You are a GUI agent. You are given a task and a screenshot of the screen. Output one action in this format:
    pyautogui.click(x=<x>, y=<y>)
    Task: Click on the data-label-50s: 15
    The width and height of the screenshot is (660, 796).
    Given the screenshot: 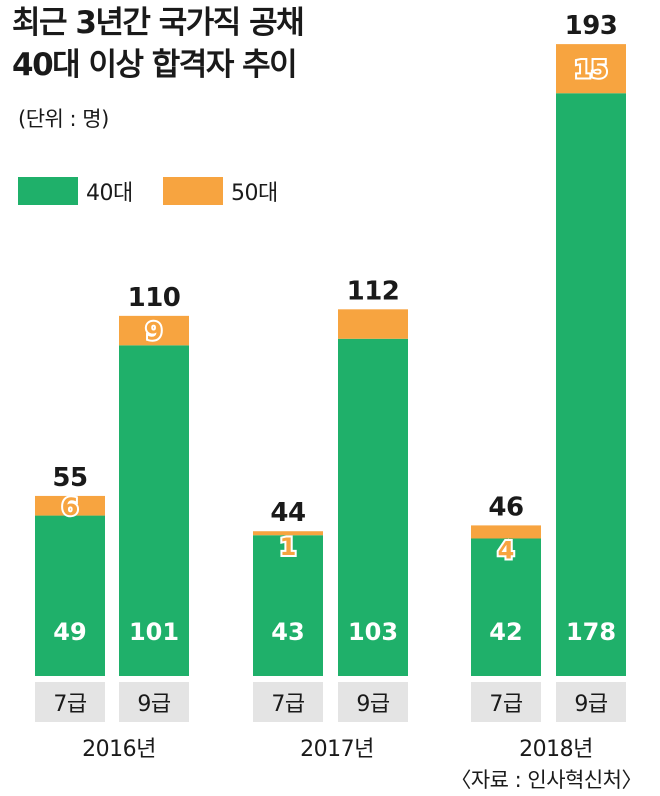 What is the action you would take?
    pyautogui.click(x=590, y=70)
    